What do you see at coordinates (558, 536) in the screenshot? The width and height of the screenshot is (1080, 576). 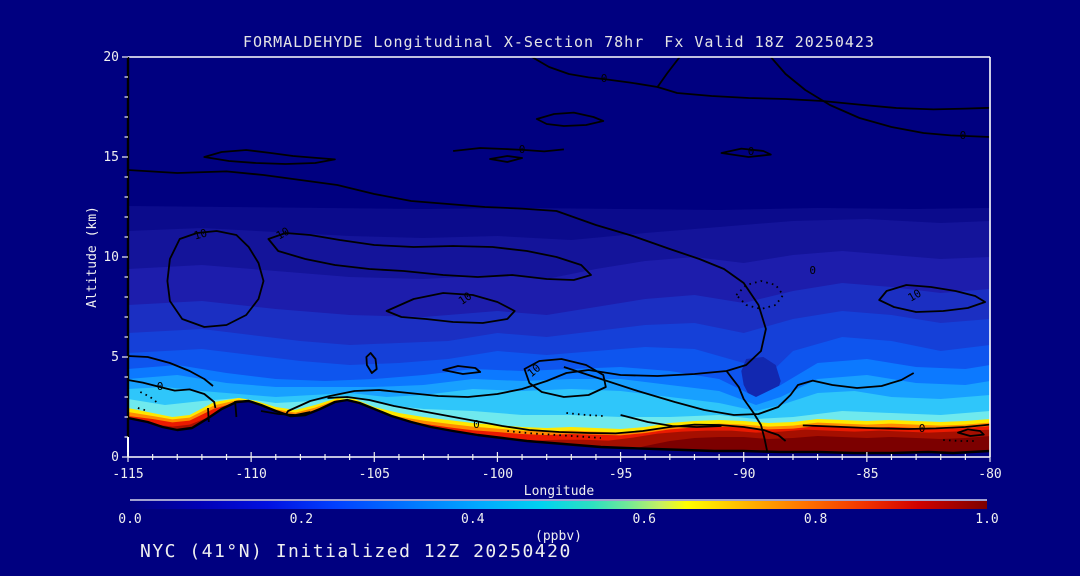 I see `colorbar-unit-label: (ppbv)` at bounding box center [558, 536].